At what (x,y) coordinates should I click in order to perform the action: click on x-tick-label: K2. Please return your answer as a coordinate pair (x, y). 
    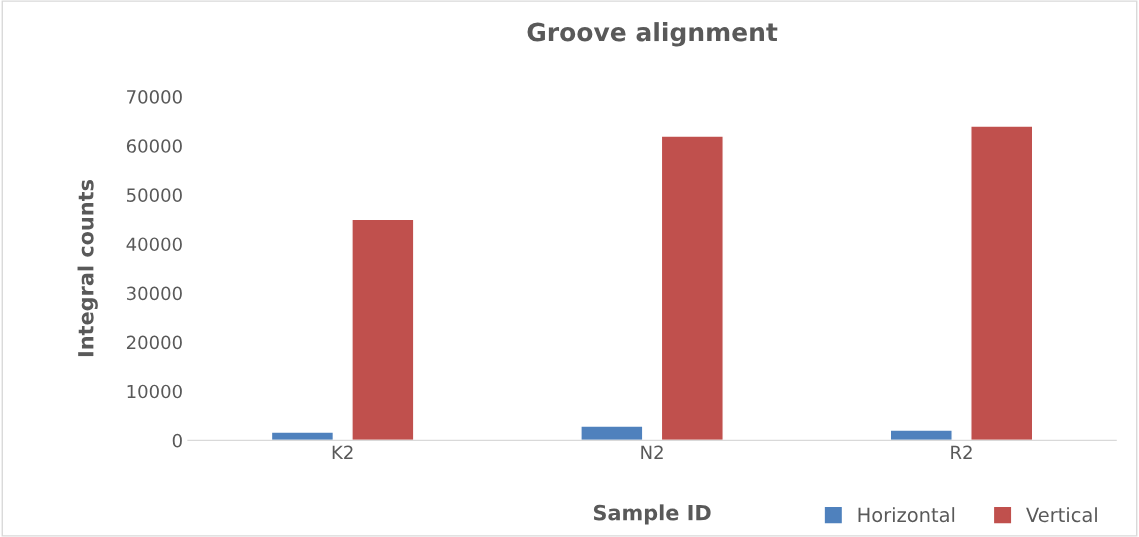
    Looking at the image, I should click on (342, 452).